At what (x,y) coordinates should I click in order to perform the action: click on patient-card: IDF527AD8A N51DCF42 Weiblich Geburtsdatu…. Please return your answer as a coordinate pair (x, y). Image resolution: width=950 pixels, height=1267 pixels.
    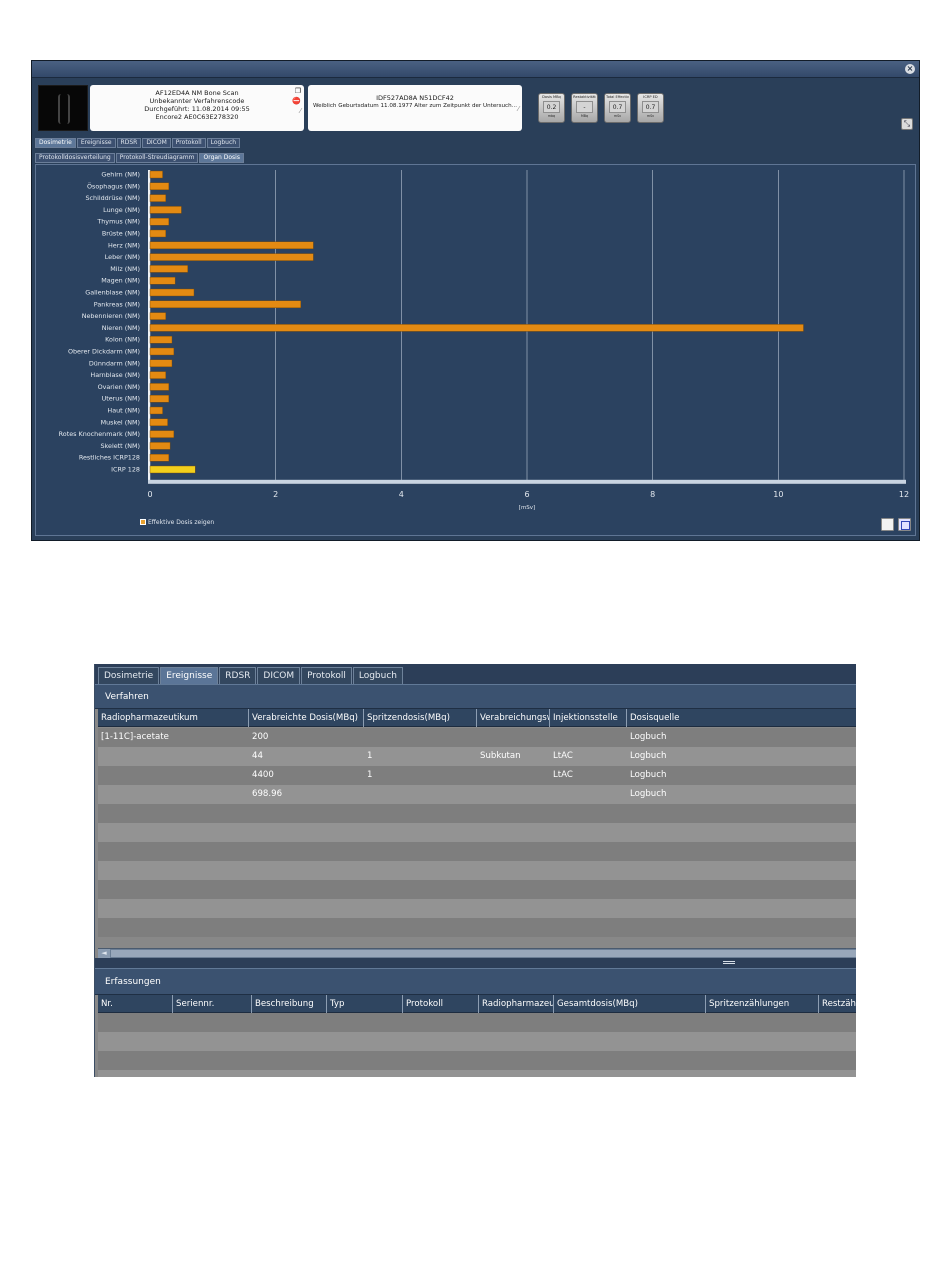
    Looking at the image, I should click on (415, 108).